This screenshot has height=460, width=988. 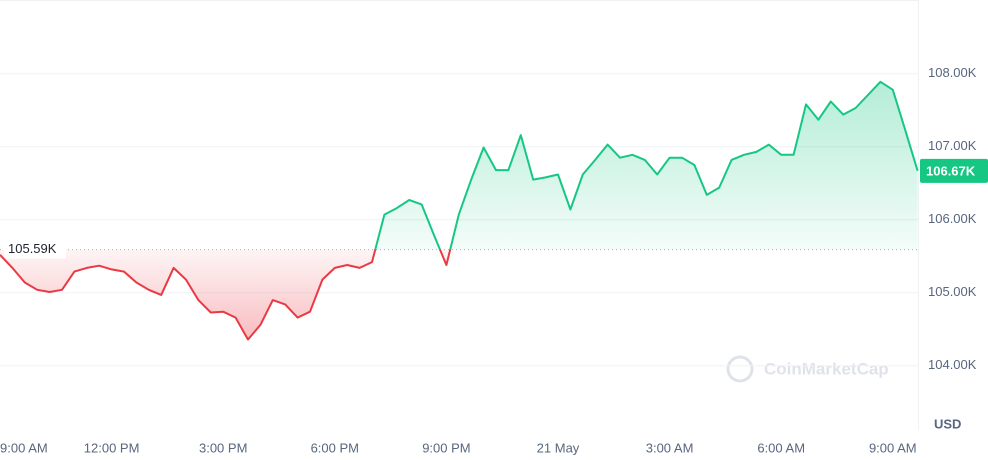 I want to click on x-tick-label: 9:00 PM, so click(x=446, y=447).